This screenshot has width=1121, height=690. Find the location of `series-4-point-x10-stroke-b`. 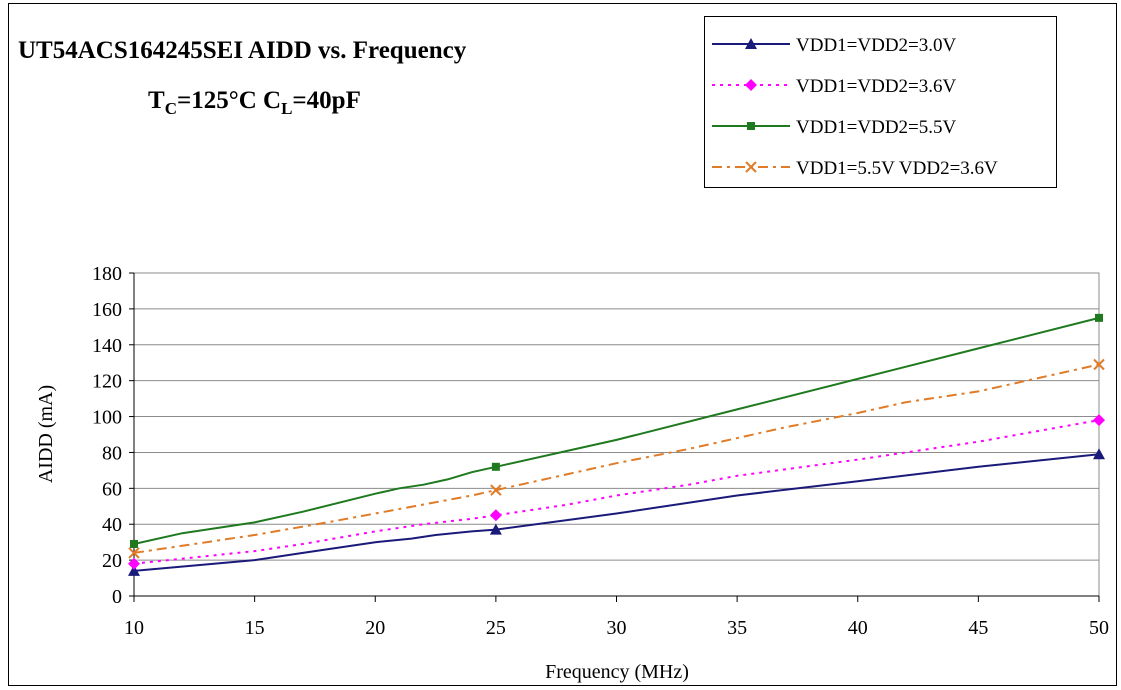

series-4-point-x10-stroke-b is located at coordinates (134, 553).